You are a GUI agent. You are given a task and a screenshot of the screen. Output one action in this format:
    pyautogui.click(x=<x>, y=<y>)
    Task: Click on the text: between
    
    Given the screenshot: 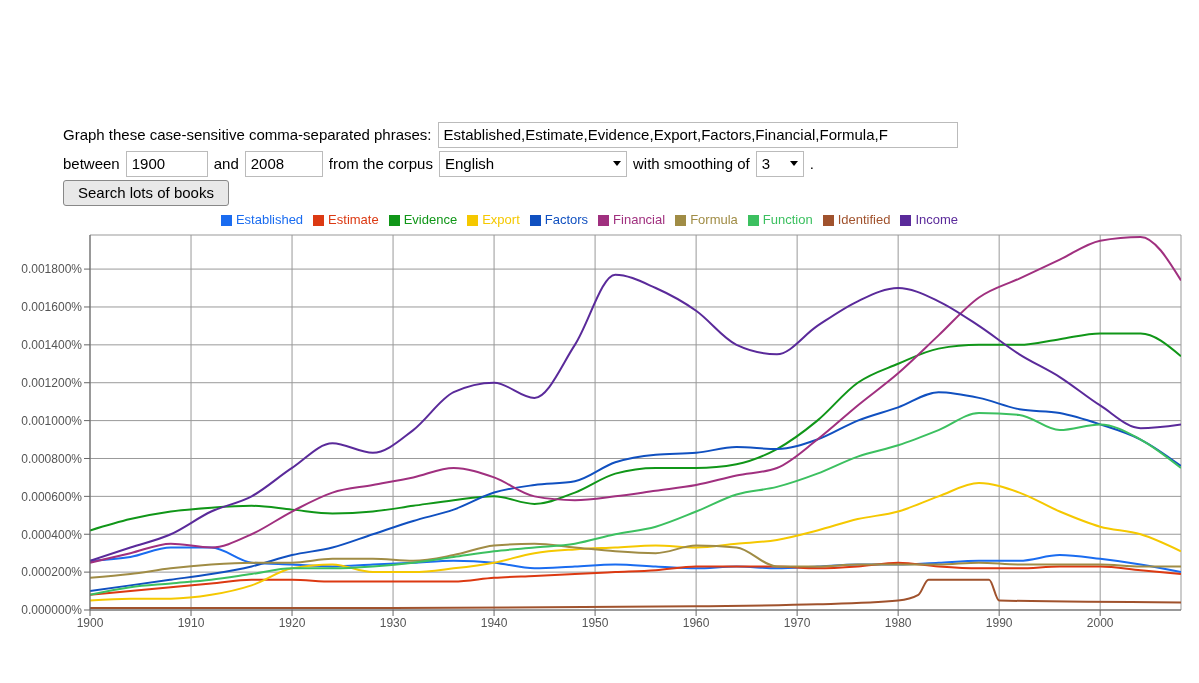 What is the action you would take?
    pyautogui.click(x=91, y=163)
    